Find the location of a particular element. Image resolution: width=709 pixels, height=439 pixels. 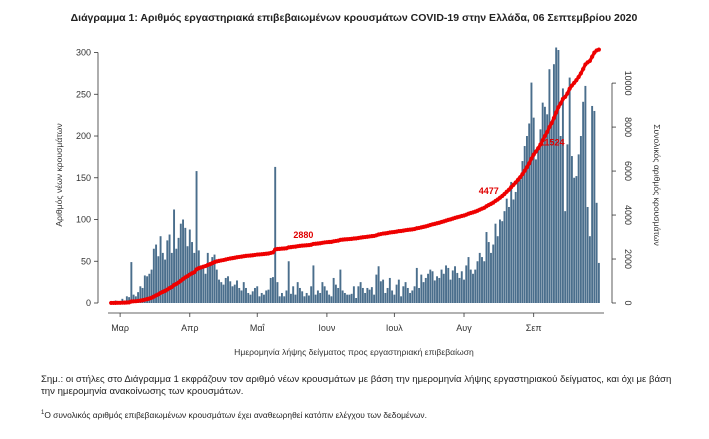

footnote-marker: 1 is located at coordinates (43, 413).